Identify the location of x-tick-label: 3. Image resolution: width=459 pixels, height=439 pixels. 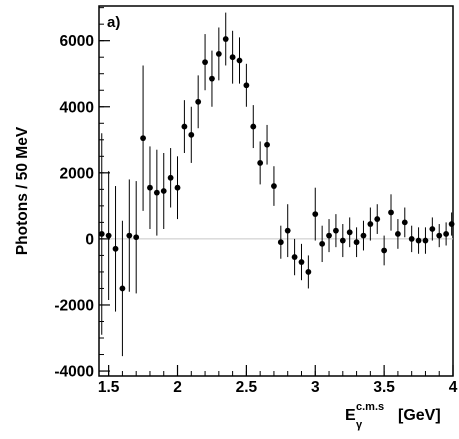
(315, 387).